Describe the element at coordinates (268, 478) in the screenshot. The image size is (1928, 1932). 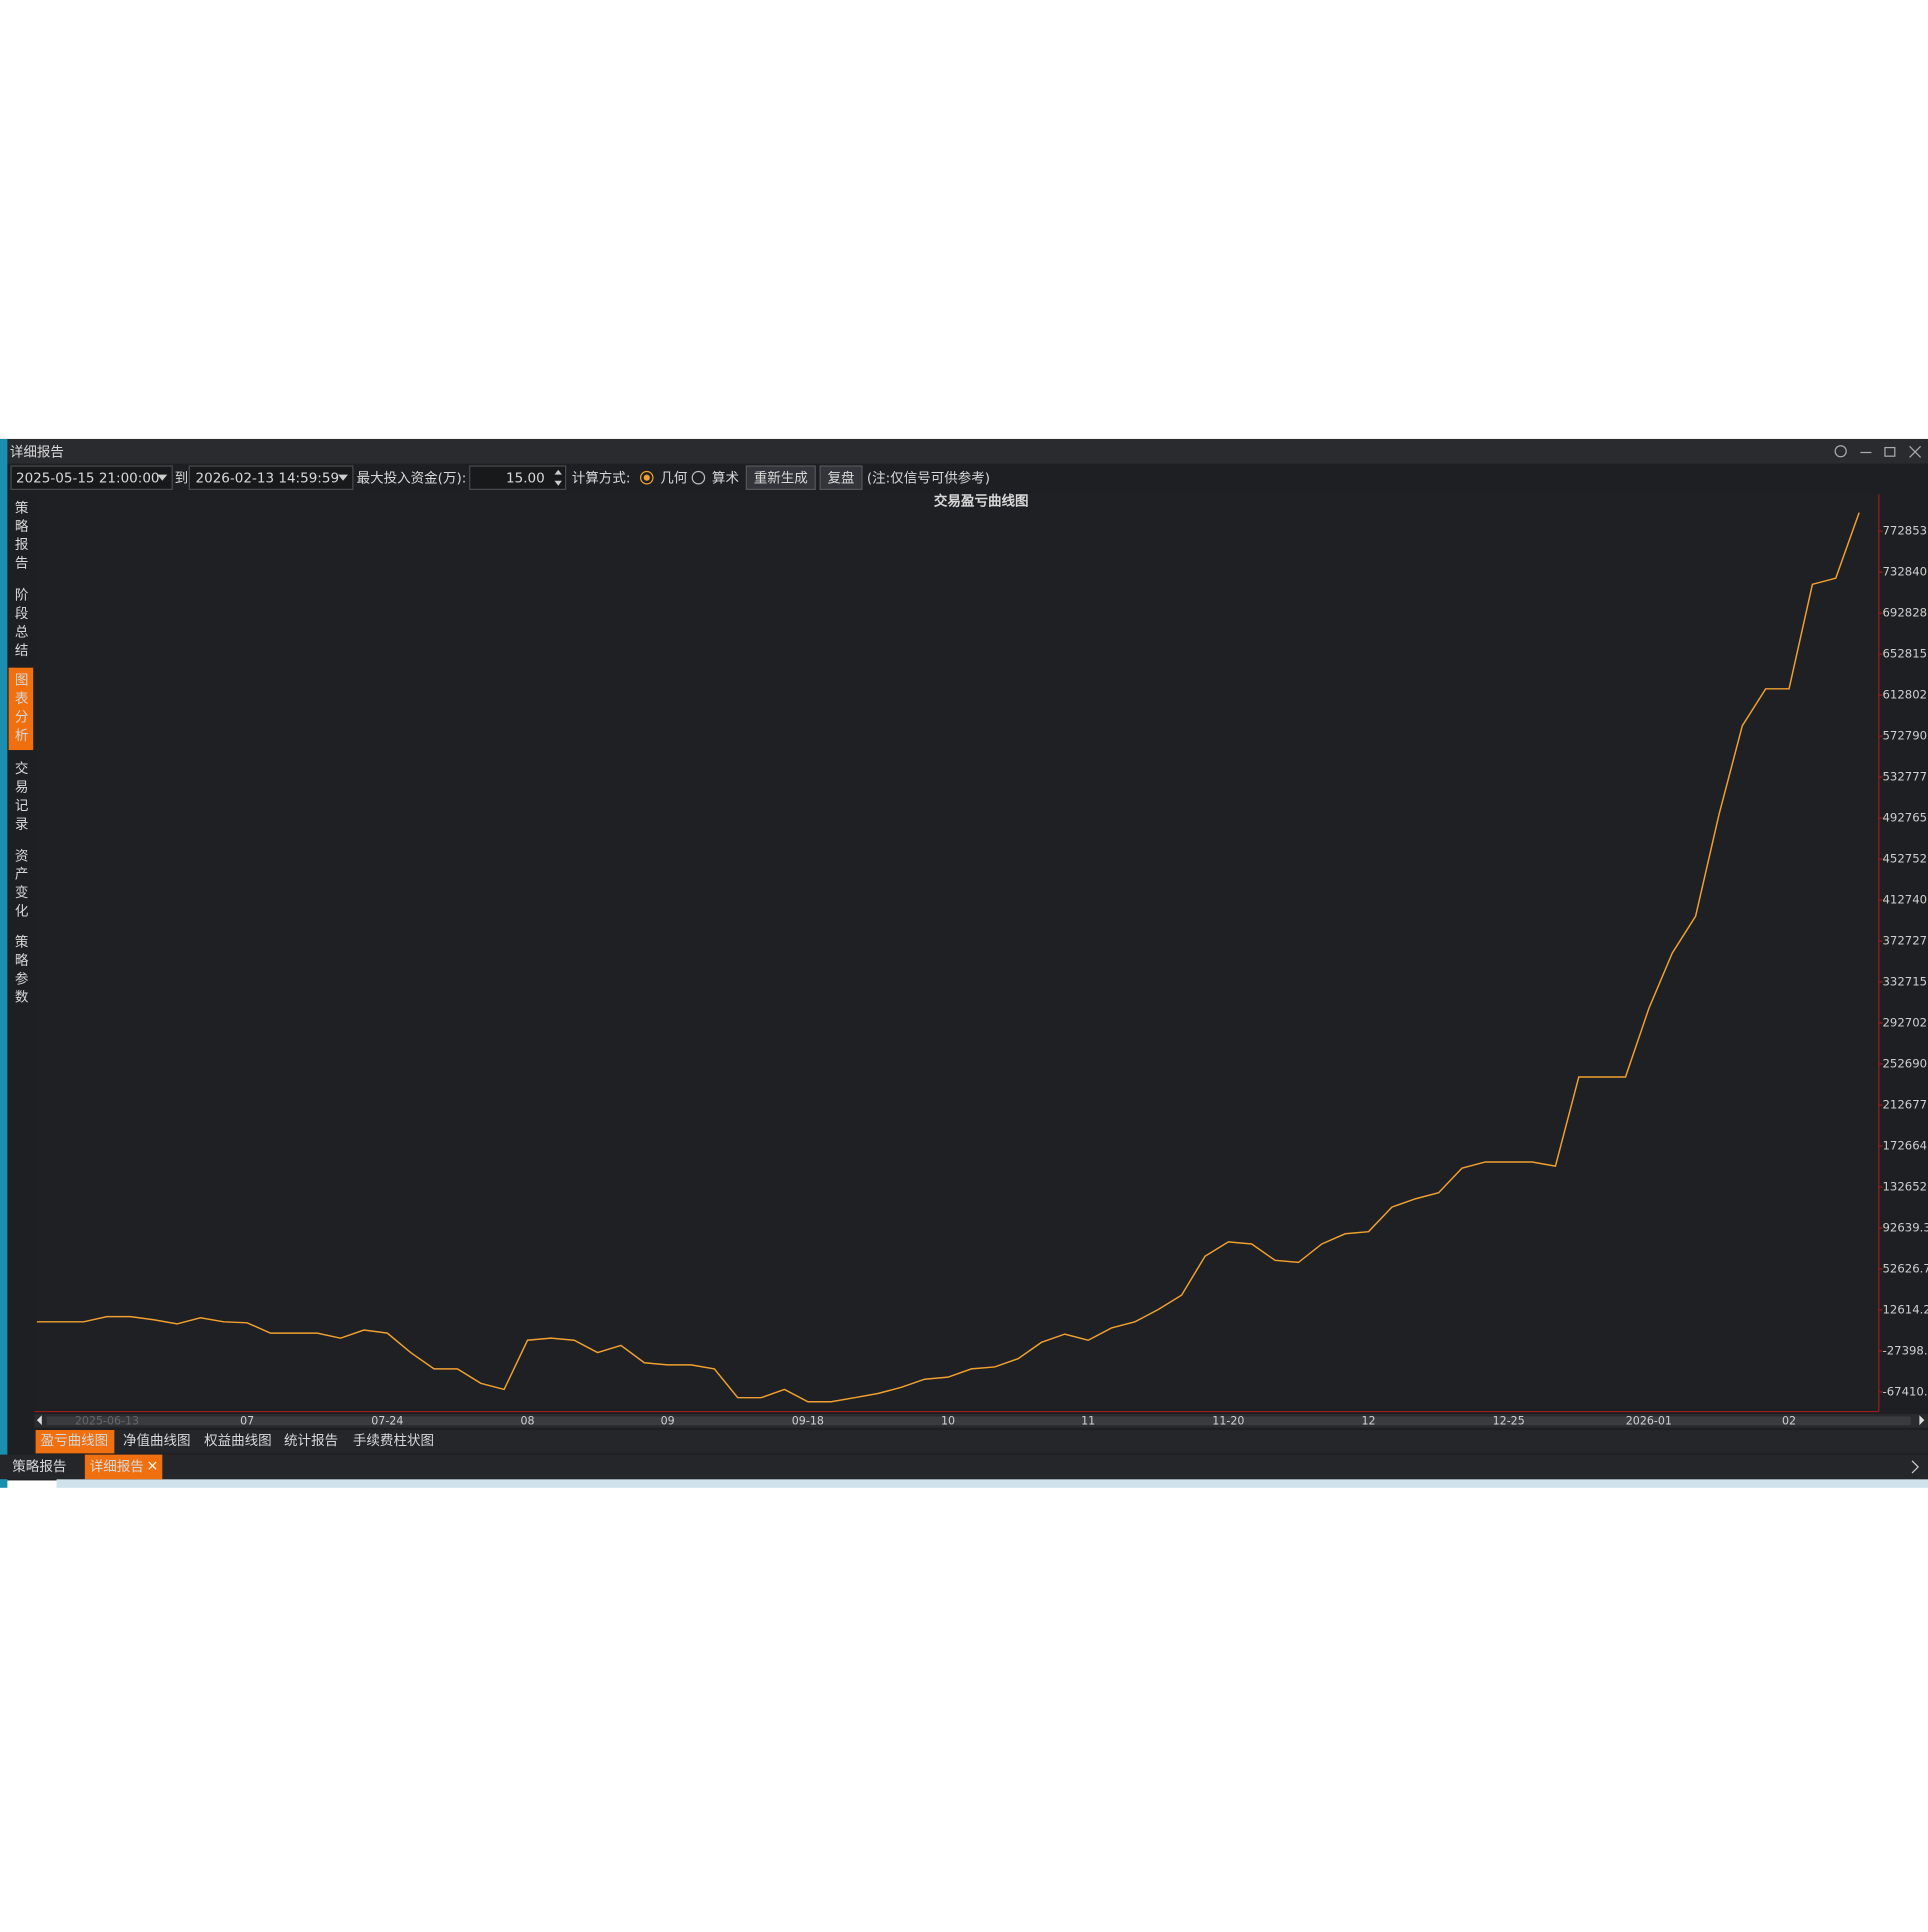
I see `end-date: 2026-02-13 14:59:59` at that location.